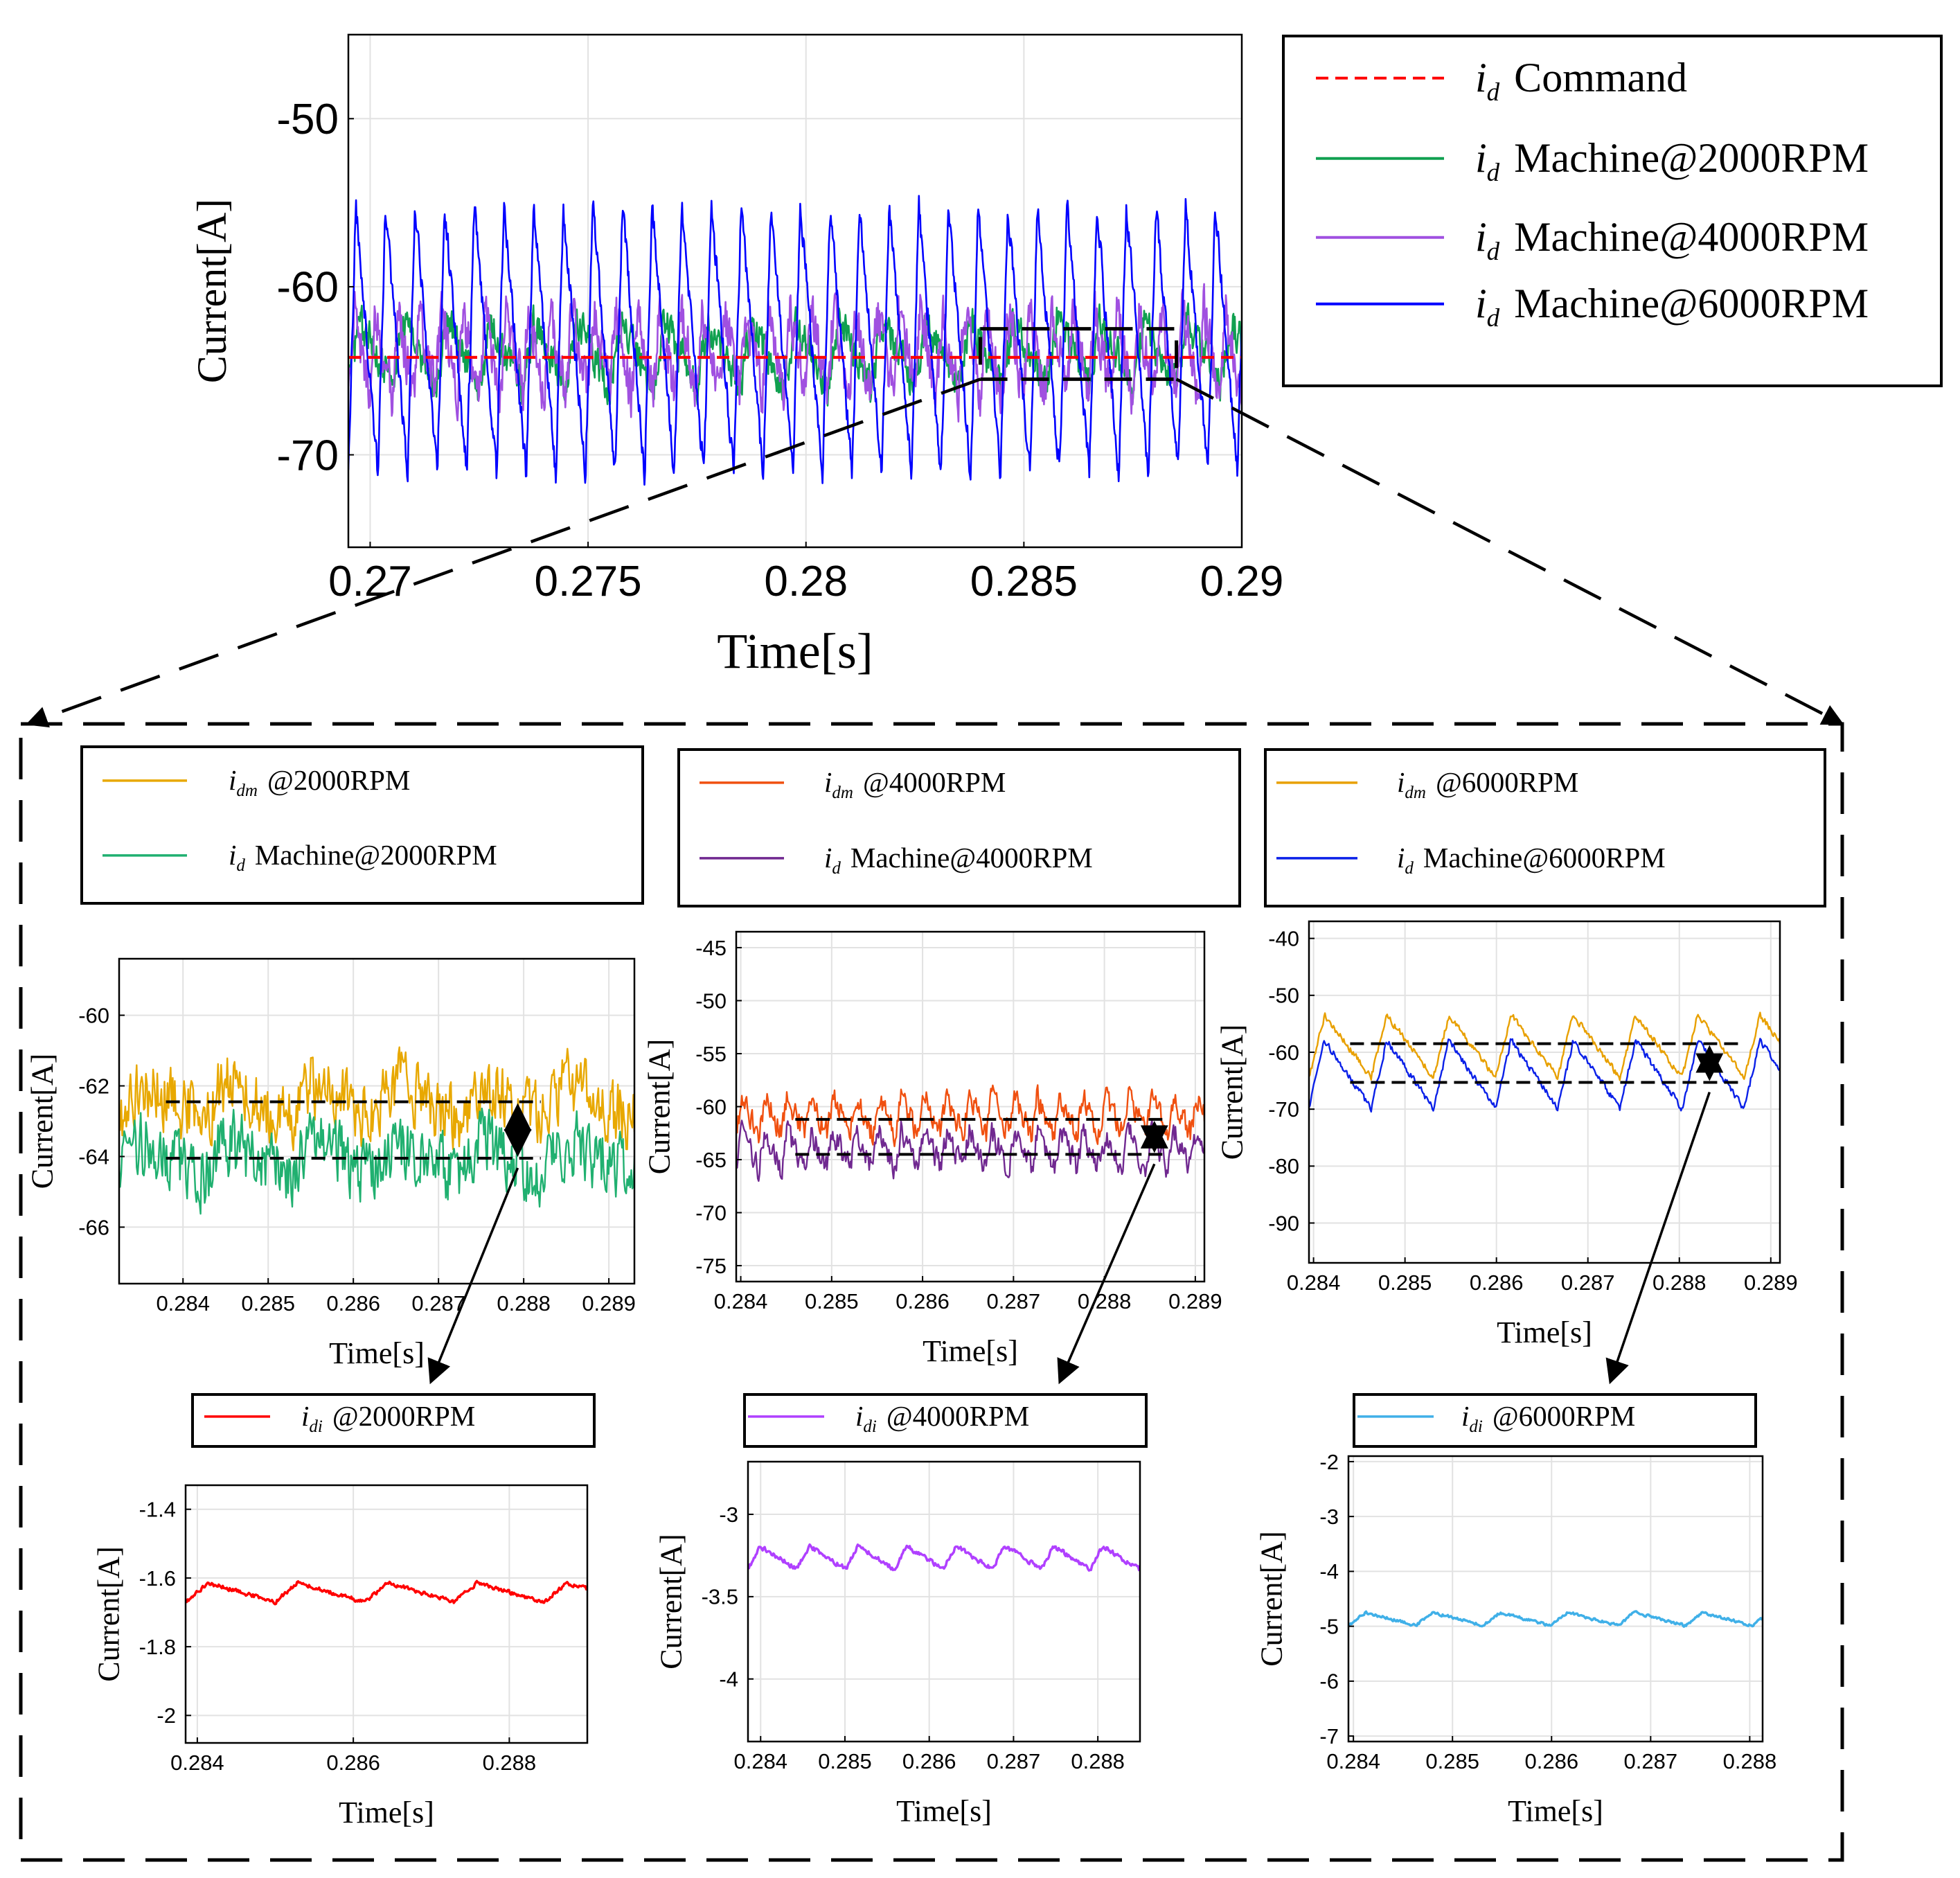 The image size is (1960, 1878). Describe the element at coordinates (93, 1227) in the screenshot. I see `y-tick-label: -66` at that location.